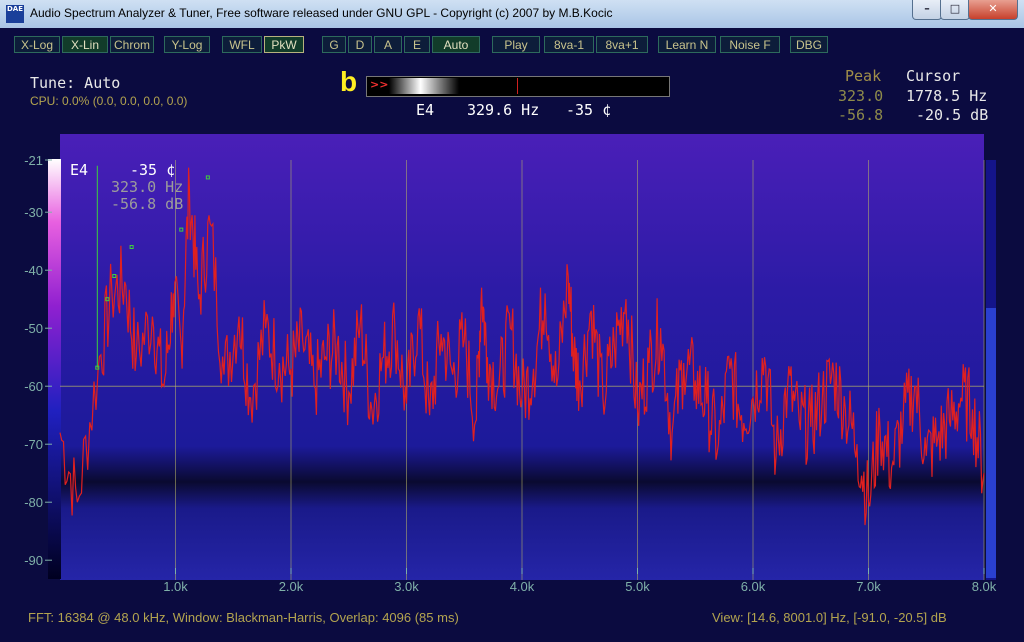 This screenshot has height=642, width=1024. Describe the element at coordinates (132, 44) in the screenshot. I see `chrom-button: Chrom` at that location.